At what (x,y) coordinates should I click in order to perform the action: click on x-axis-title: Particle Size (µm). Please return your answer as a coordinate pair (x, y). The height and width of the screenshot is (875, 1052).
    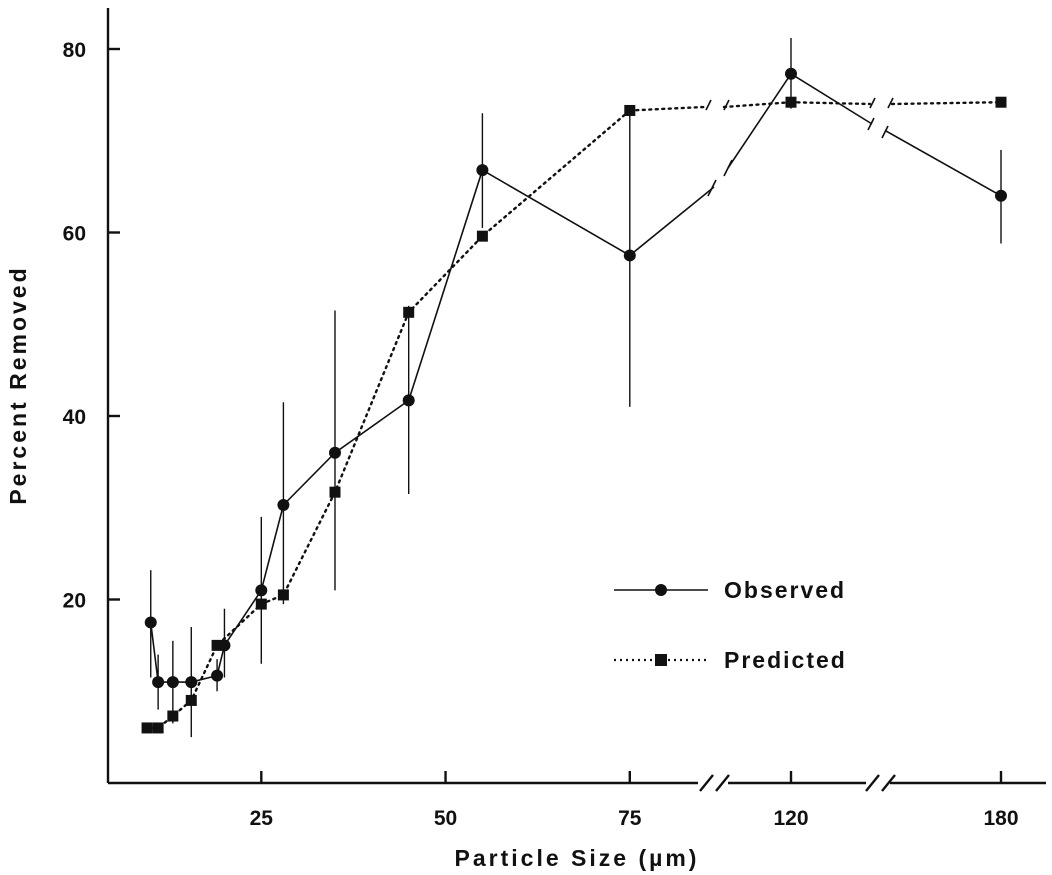
    Looking at the image, I should click on (577, 858).